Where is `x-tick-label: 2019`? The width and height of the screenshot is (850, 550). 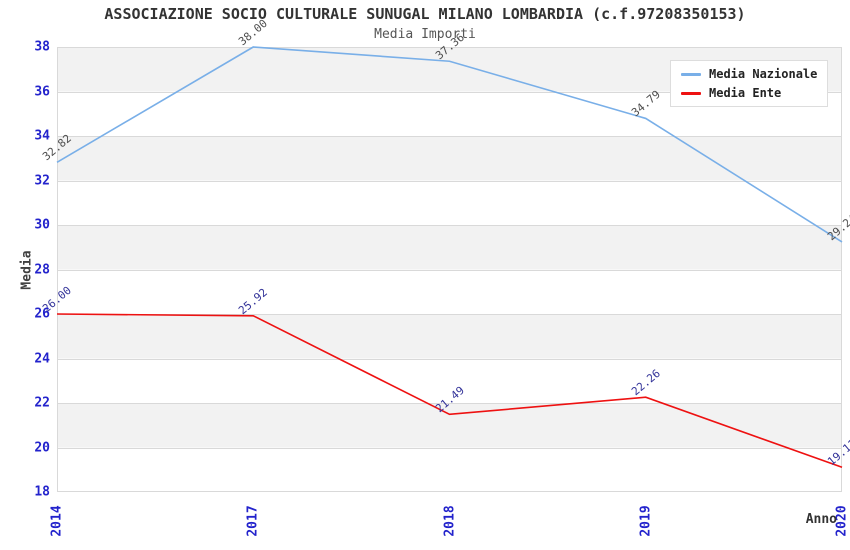 x-tick-label: 2019 is located at coordinates (646, 521).